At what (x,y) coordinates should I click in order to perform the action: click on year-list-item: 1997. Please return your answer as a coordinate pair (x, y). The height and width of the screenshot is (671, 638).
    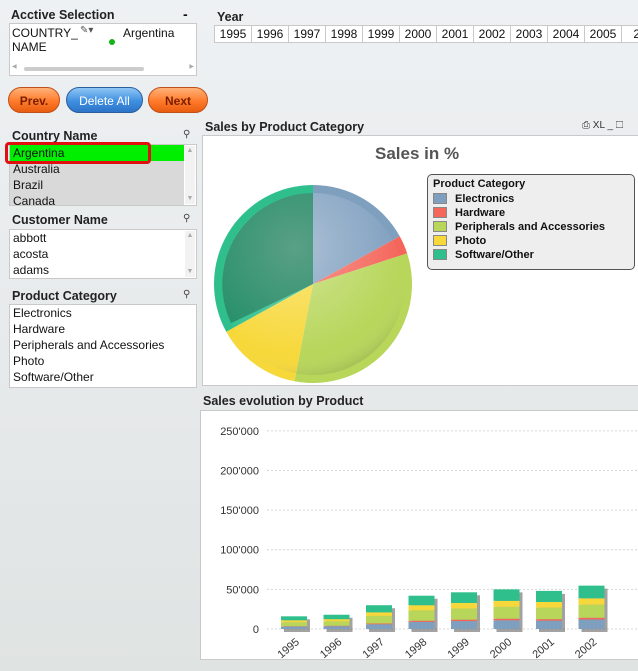
    Looking at the image, I should click on (307, 34).